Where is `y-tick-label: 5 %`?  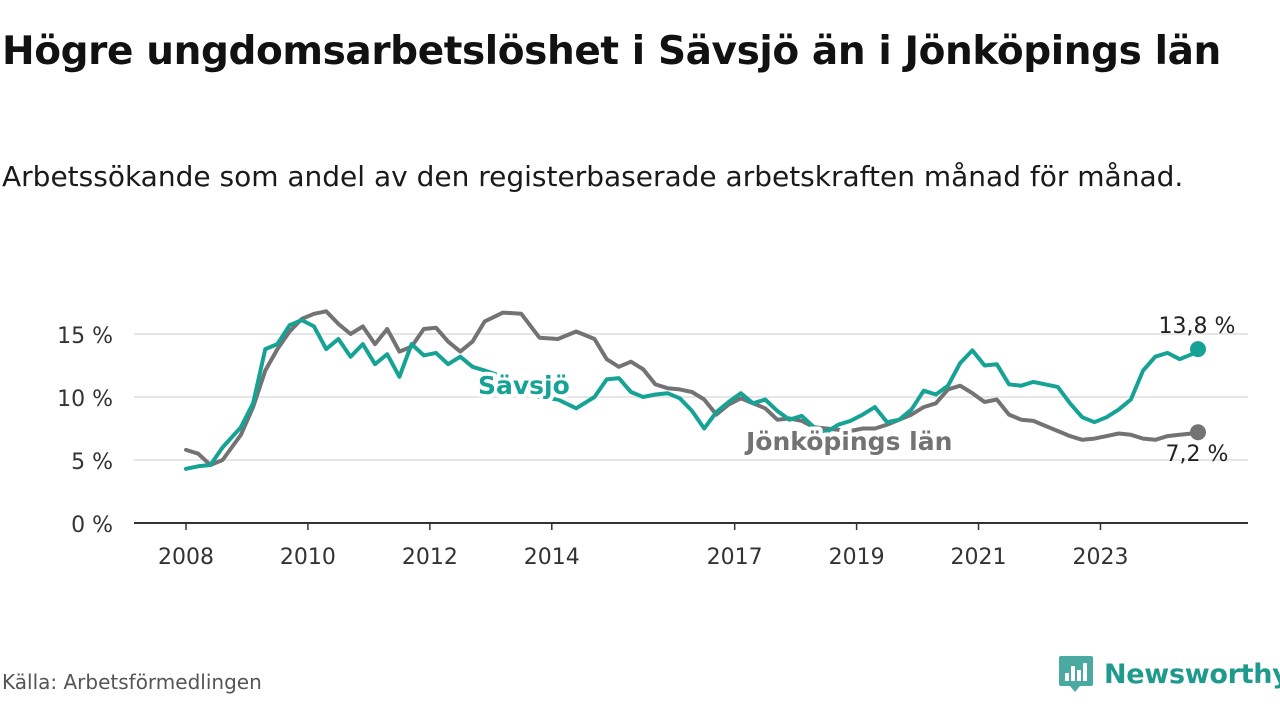
y-tick-label: 5 % is located at coordinates (92, 462).